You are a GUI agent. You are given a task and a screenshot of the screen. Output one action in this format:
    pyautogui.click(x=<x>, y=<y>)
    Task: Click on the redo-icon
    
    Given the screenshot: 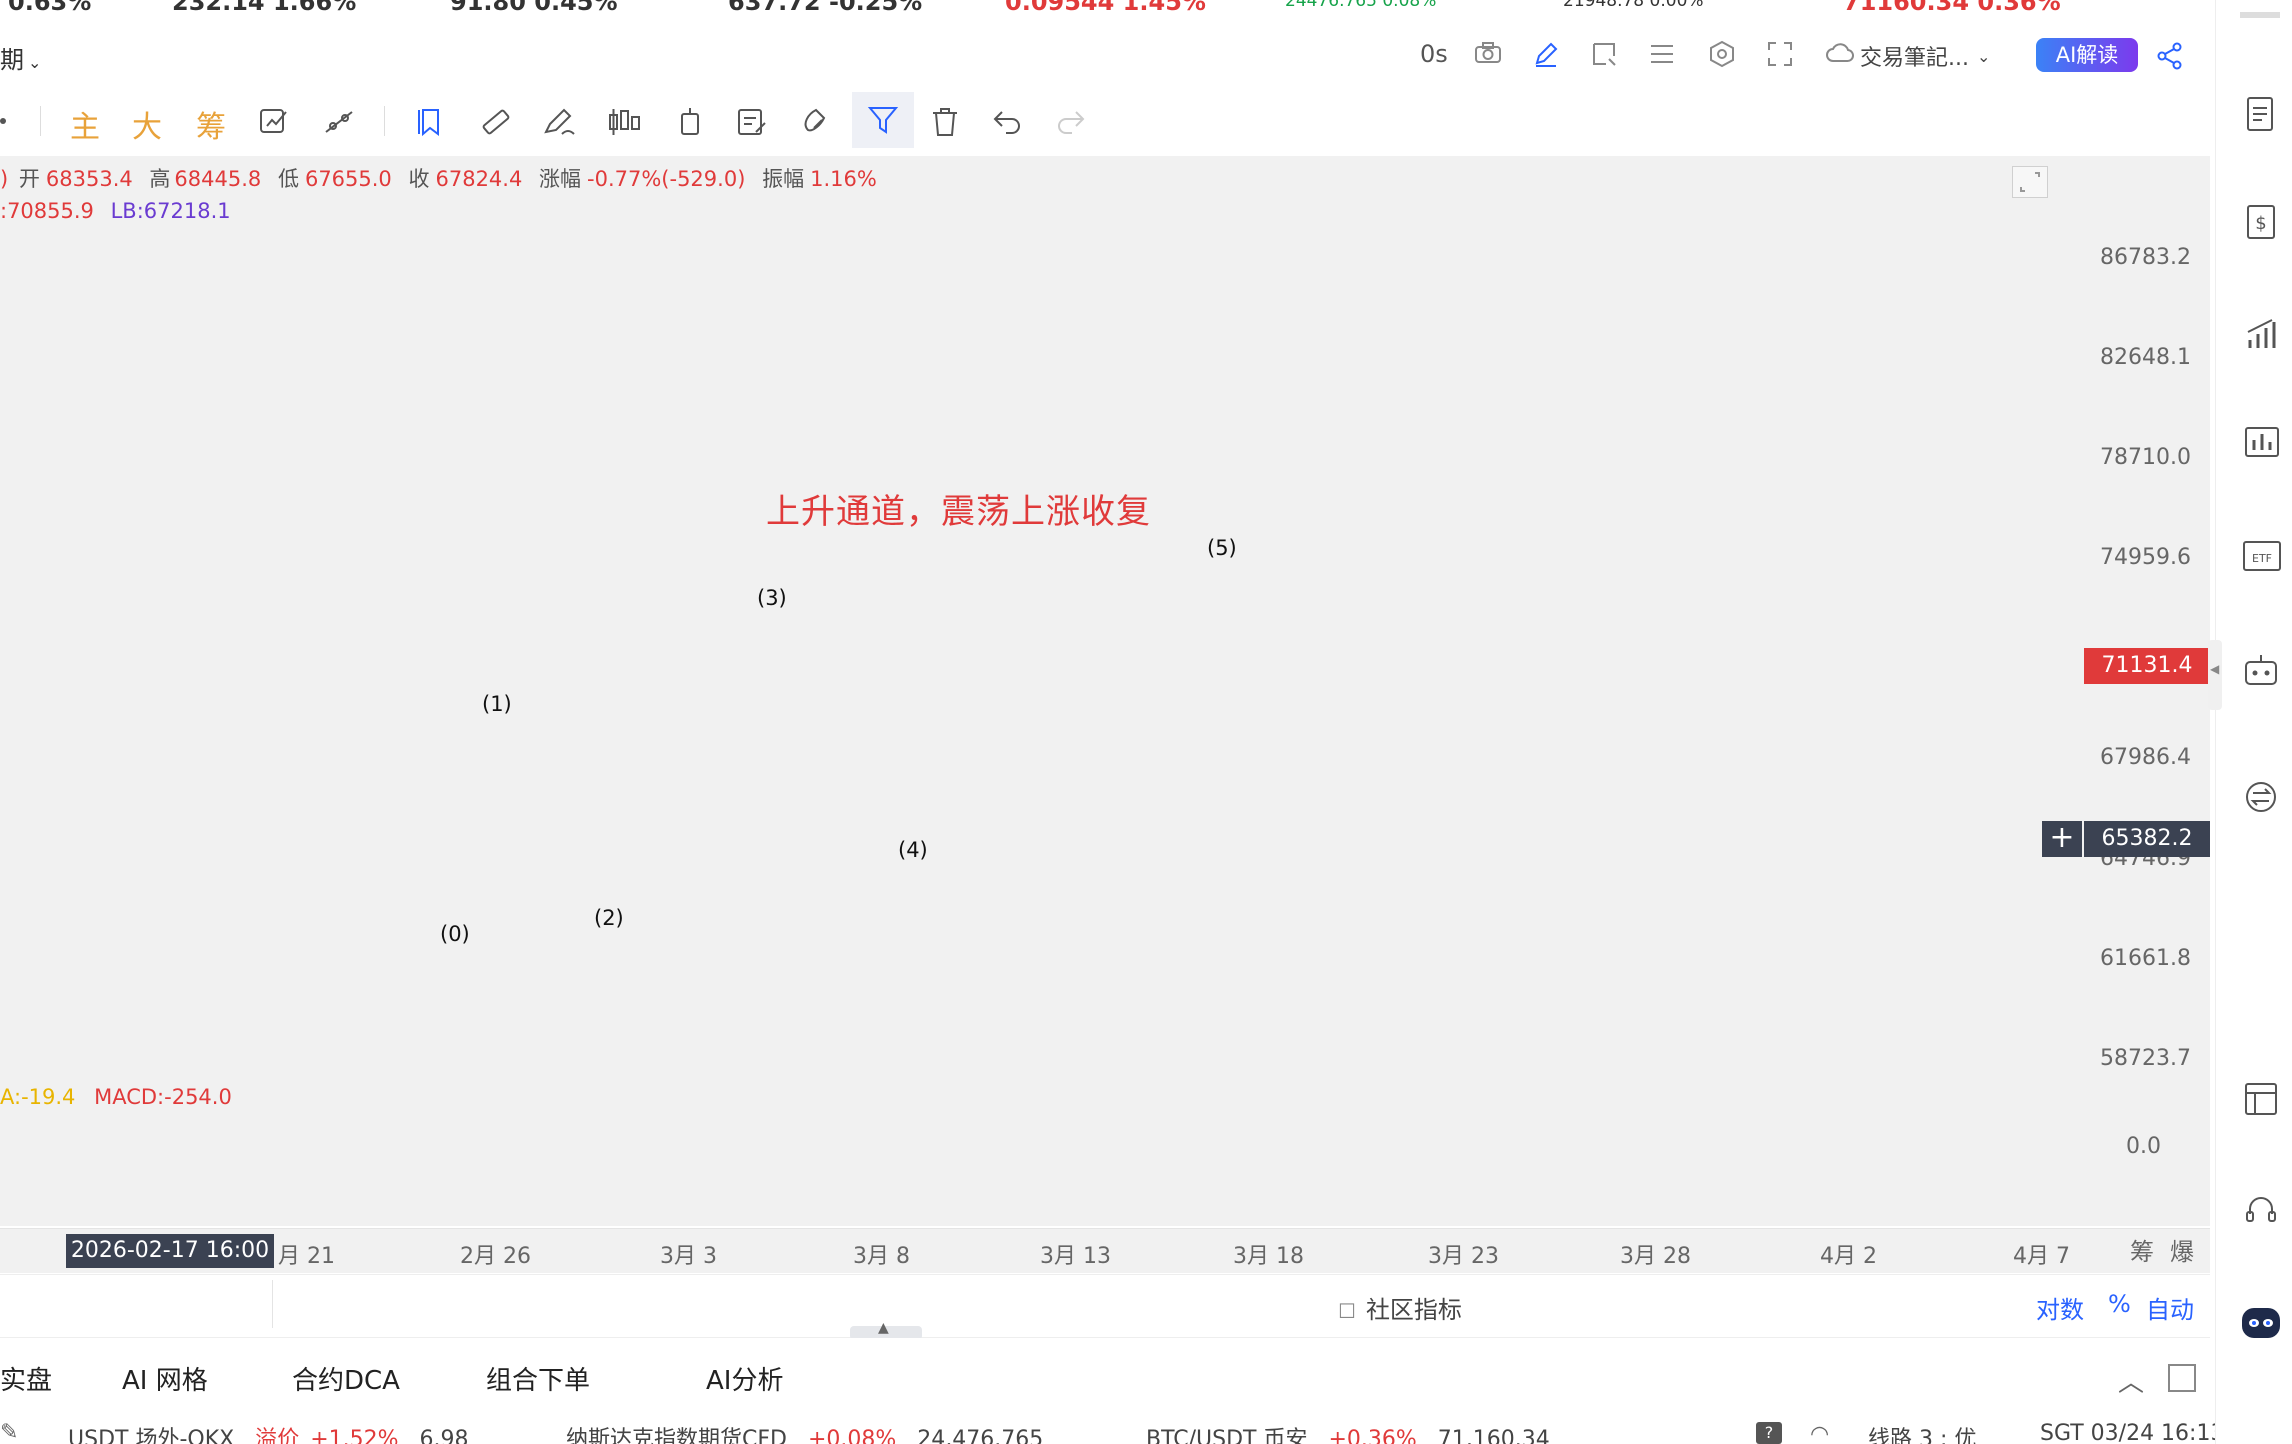 What is the action you would take?
    pyautogui.click(x=1071, y=124)
    